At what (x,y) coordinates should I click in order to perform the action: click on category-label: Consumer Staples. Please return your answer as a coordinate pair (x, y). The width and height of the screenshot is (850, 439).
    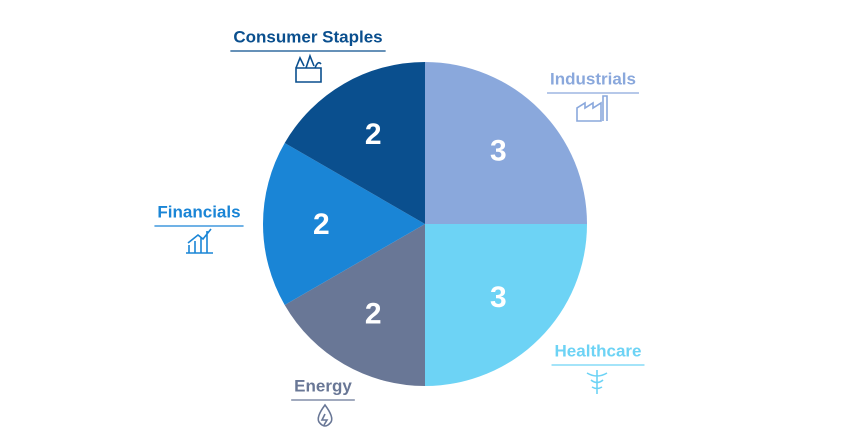
    Looking at the image, I should click on (307, 36).